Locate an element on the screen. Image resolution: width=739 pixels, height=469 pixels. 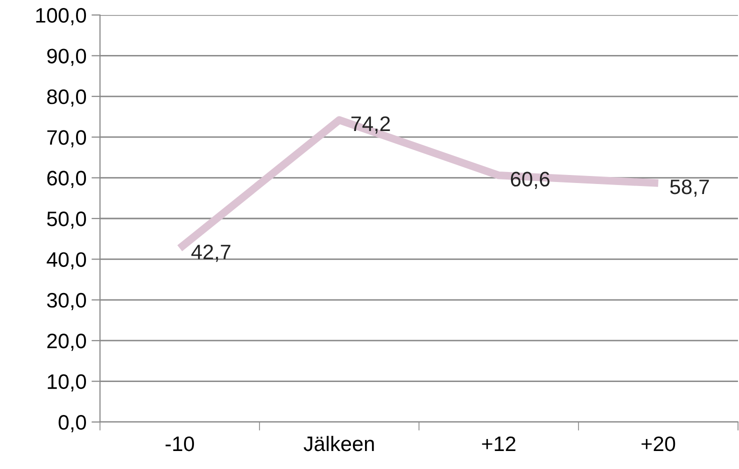
y-tick-label: 30,0 is located at coordinates (66, 301).